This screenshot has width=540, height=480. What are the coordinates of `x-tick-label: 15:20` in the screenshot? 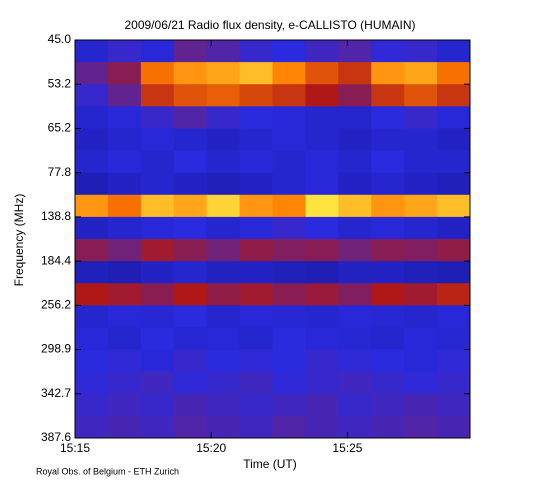 It's located at (211, 448).